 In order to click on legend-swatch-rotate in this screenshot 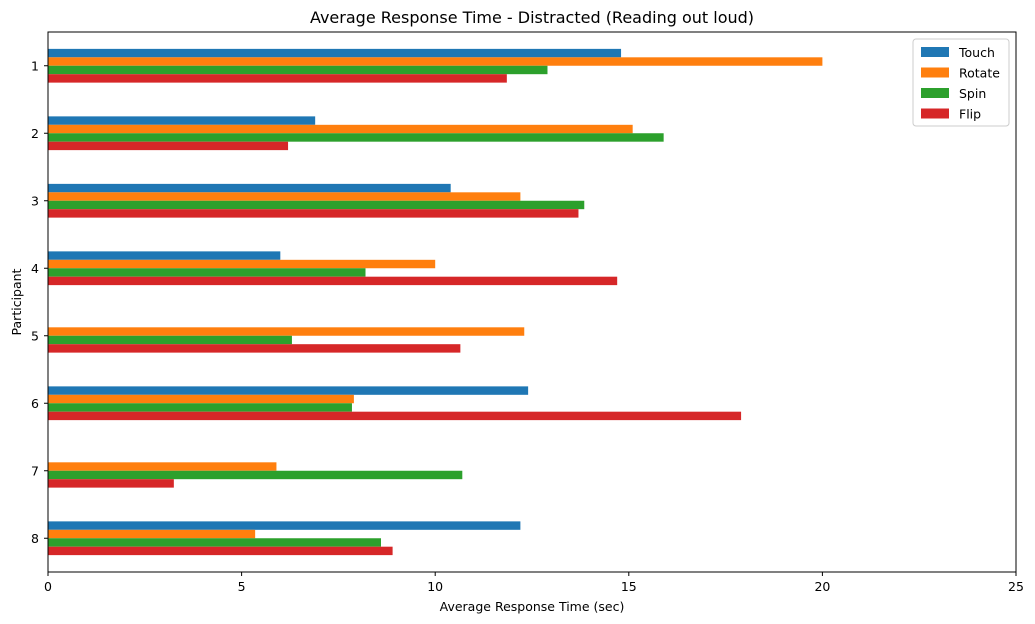, I will do `click(935, 72)`.